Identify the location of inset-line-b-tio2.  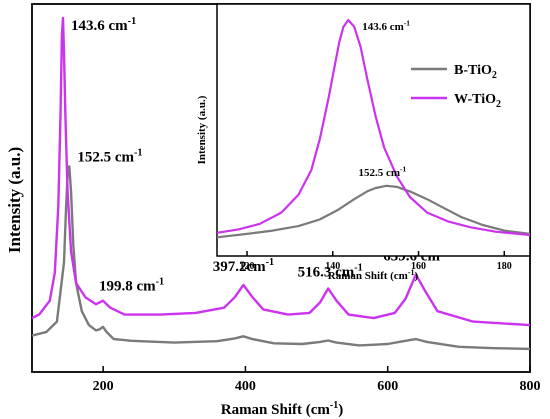
(373, 211).